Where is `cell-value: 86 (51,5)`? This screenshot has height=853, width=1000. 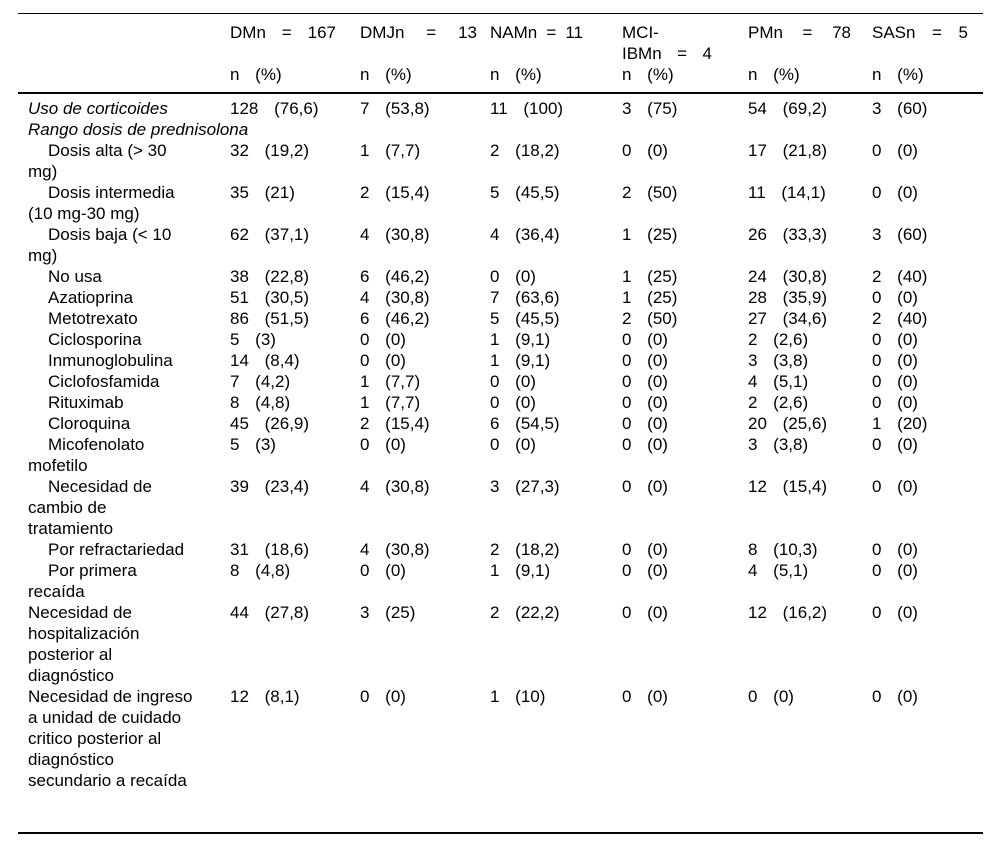
cell-value: 86 (51,5) is located at coordinates (270, 318).